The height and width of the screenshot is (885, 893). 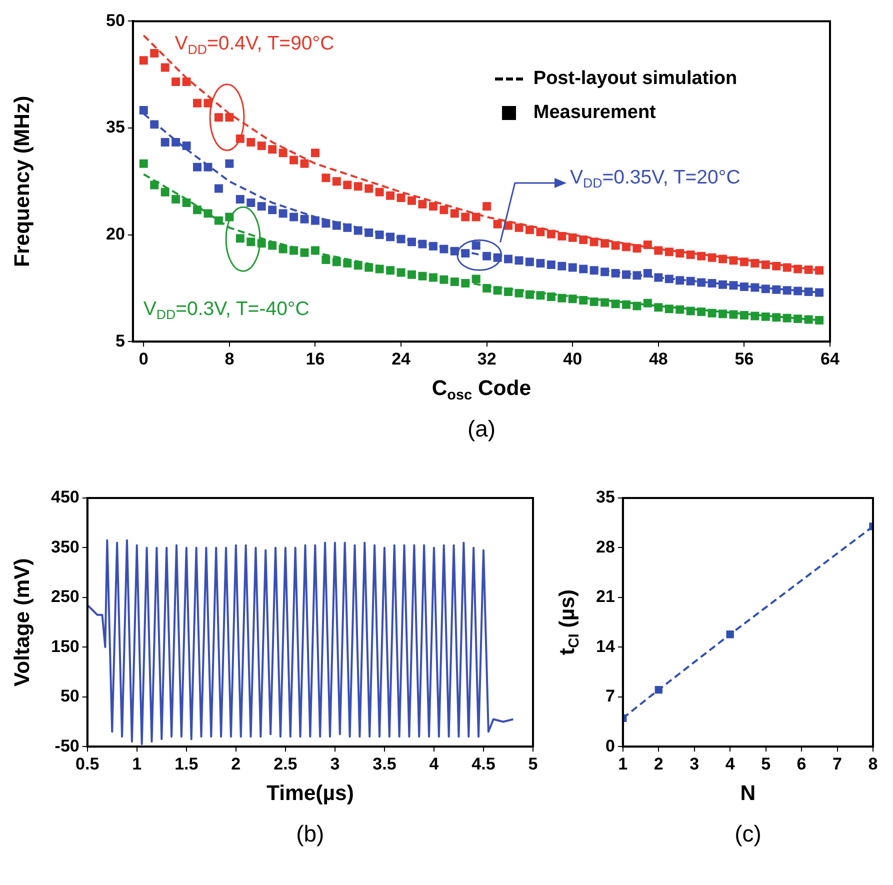 What do you see at coordinates (65, 646) in the screenshot?
I see `y-tick-label: 150` at bounding box center [65, 646].